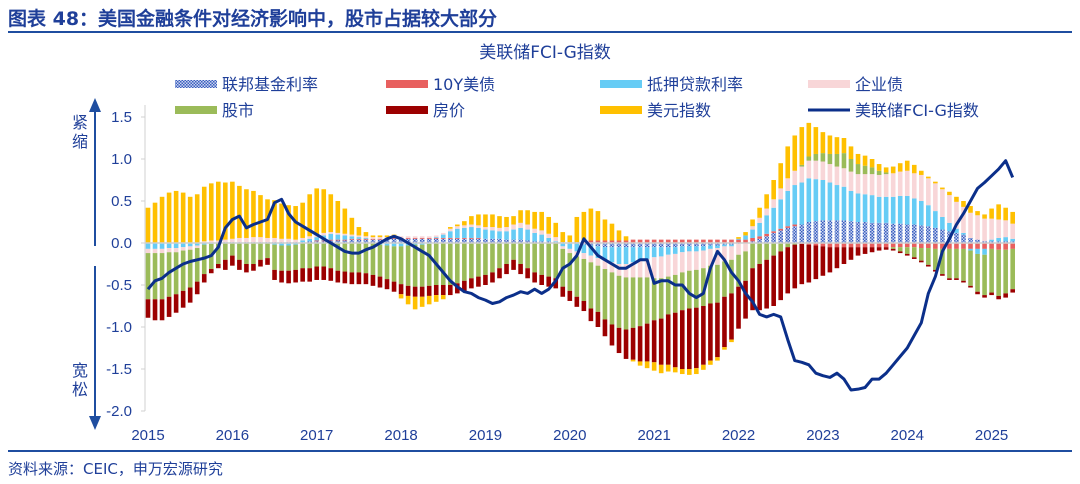 The height and width of the screenshot is (484, 1080). I want to click on chart-figure-title: 图表 48：美国金融条件对经济影响中，股市占据较大部分, so click(253, 19).